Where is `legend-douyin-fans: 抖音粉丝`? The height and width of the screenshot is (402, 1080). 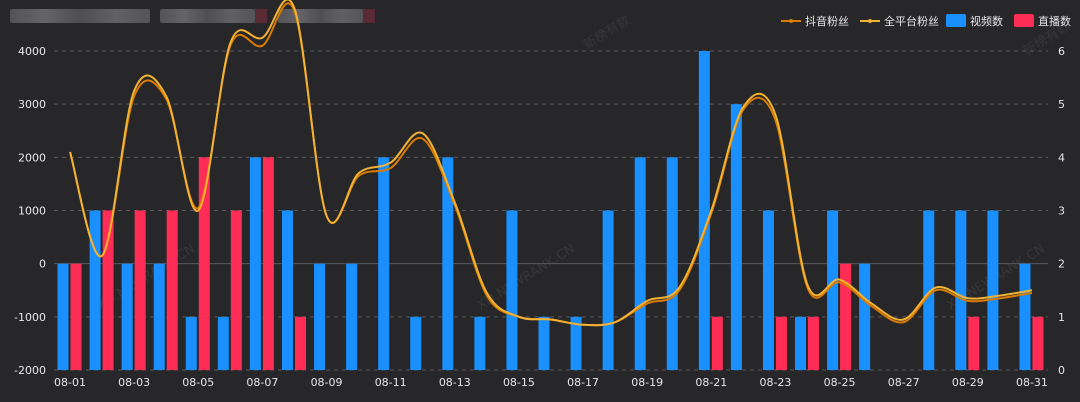
legend-douyin-fans: 抖音粉丝 is located at coordinates (815, 21).